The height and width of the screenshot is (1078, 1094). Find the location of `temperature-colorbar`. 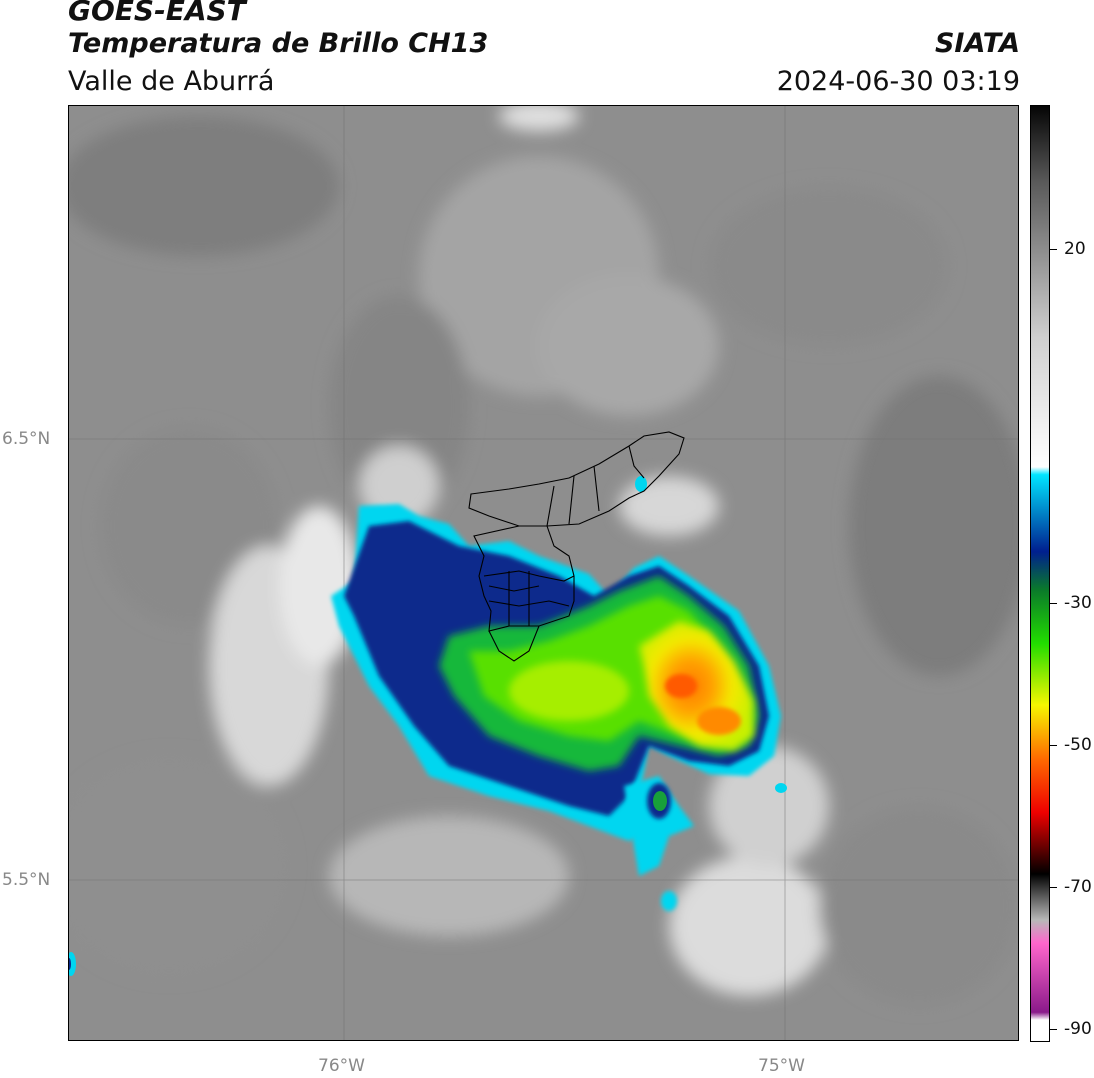

temperature-colorbar is located at coordinates (1040, 573).